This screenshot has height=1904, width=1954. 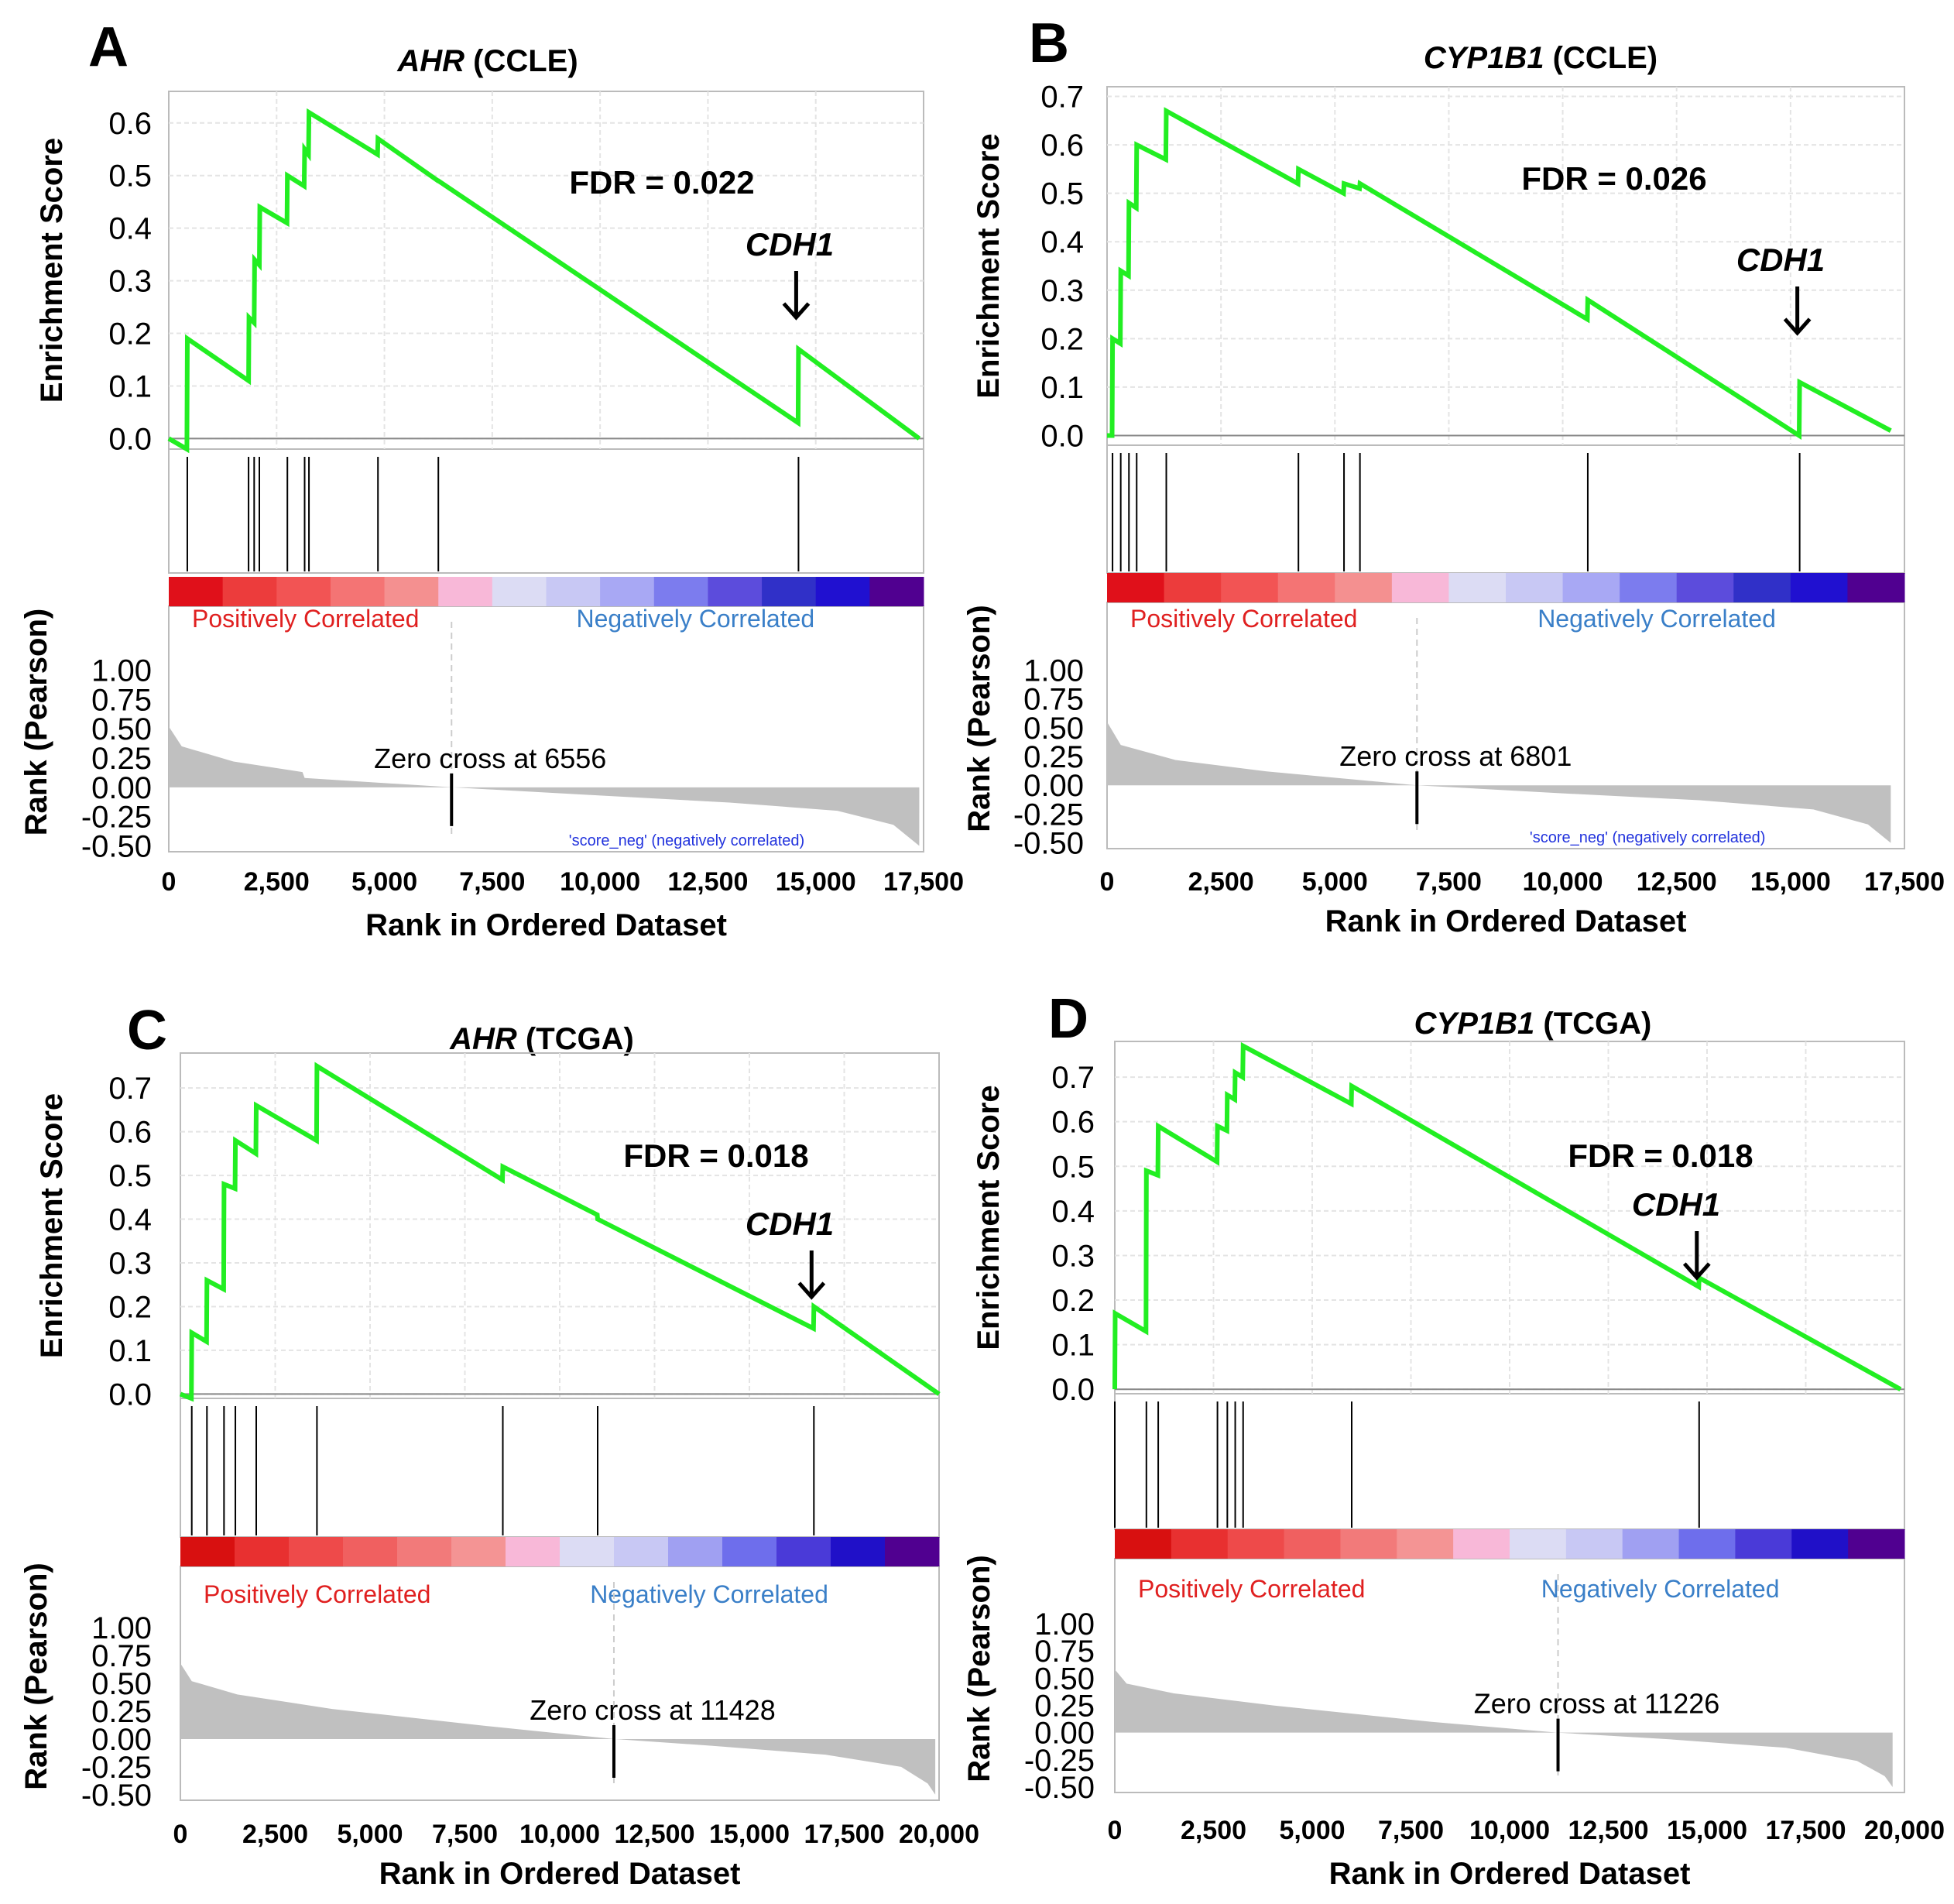 What do you see at coordinates (1474, 1024) in the screenshot?
I see `title-gene: CYP1B1` at bounding box center [1474, 1024].